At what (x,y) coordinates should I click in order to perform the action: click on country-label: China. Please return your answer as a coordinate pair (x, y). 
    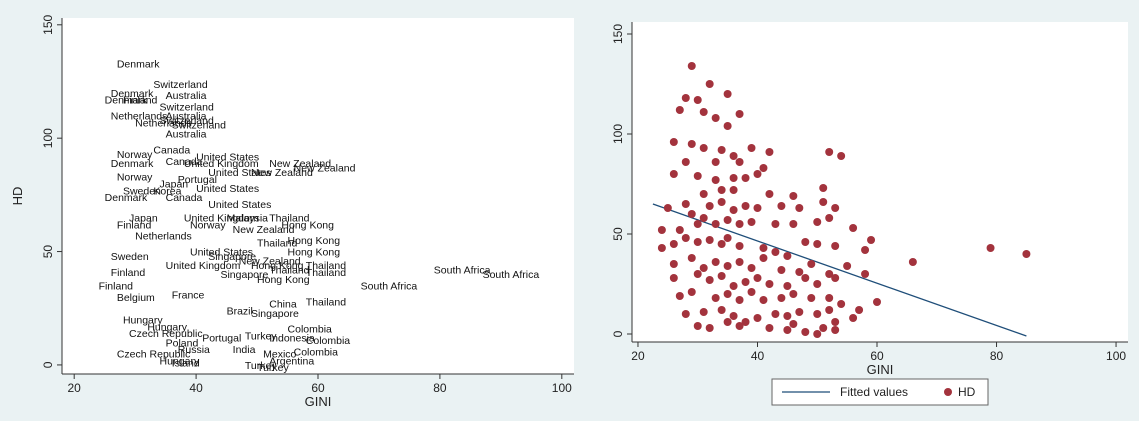
    Looking at the image, I should click on (283, 305).